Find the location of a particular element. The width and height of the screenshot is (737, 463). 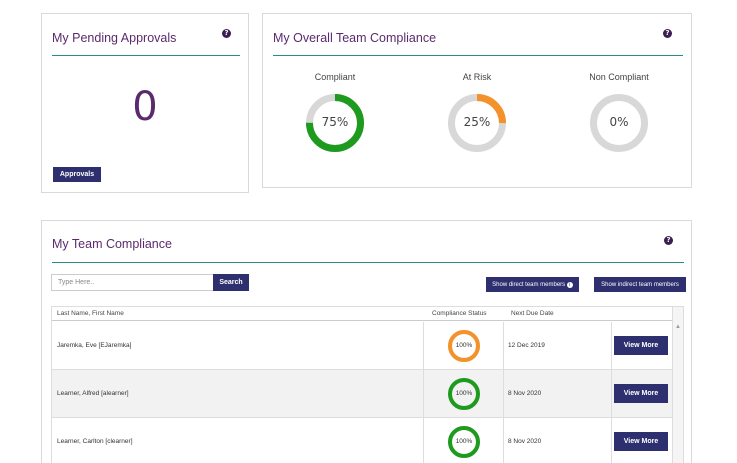

overall-compliance-title: My Overall Team Compliance is located at coordinates (355, 38).